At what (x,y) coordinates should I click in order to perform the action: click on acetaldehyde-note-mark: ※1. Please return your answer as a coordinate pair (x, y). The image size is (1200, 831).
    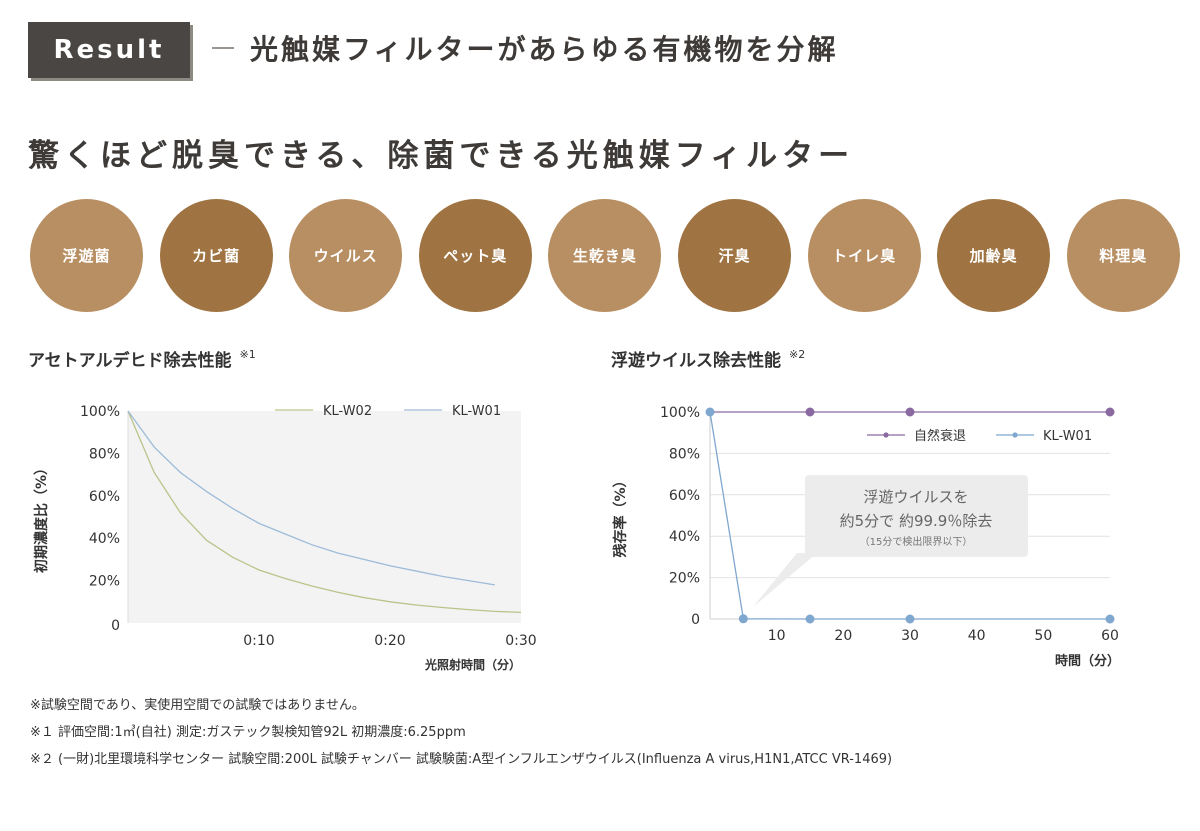
    Looking at the image, I should click on (247, 354).